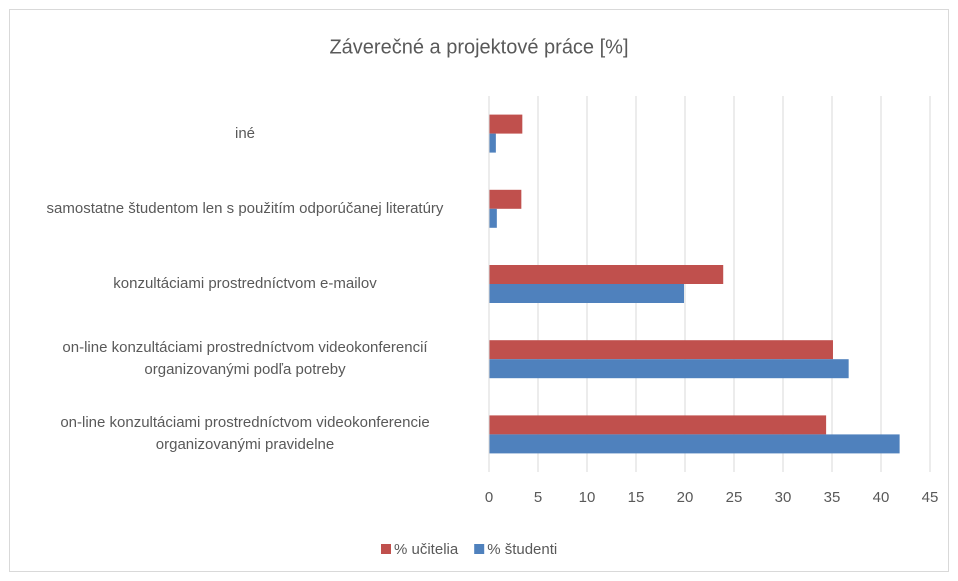 Image resolution: width=958 pixels, height=581 pixels. I want to click on x-tick-label: 0, so click(489, 497).